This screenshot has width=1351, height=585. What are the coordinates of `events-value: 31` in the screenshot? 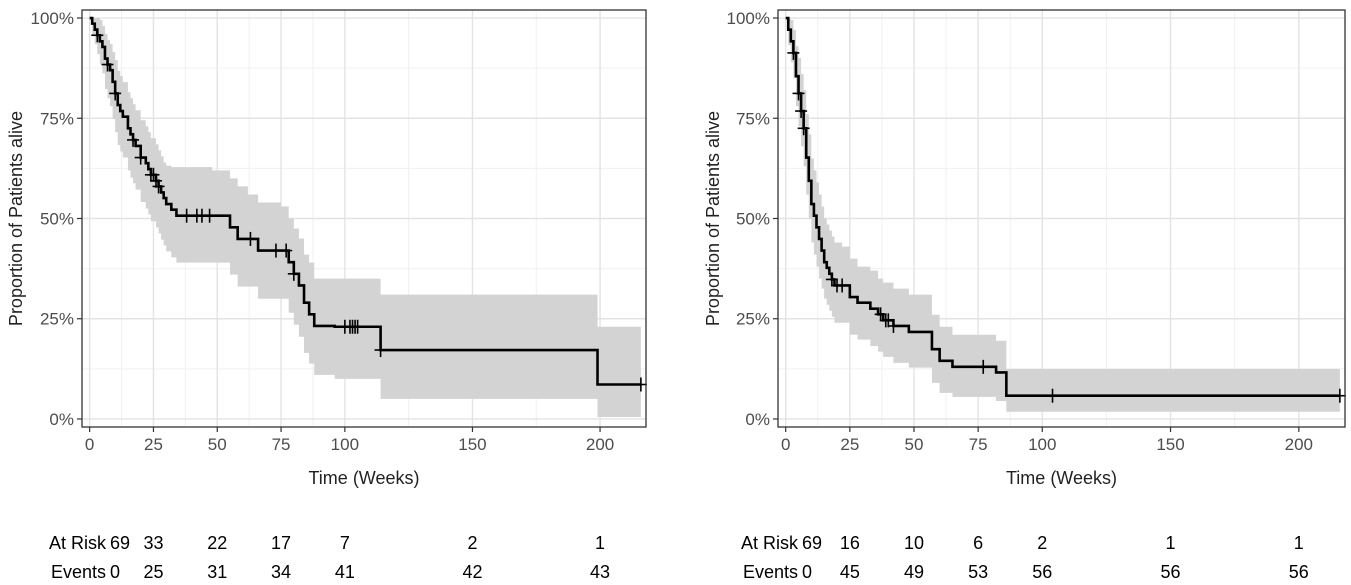 It's located at (217, 572).